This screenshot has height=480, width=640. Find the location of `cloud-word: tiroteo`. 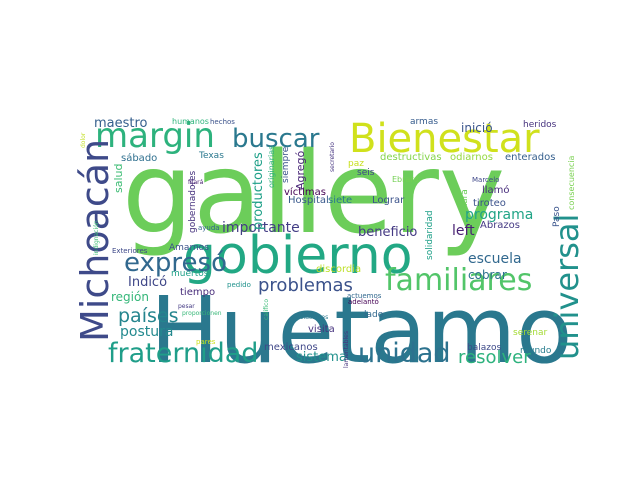

cloud-word: tiroteo is located at coordinates (489, 203).